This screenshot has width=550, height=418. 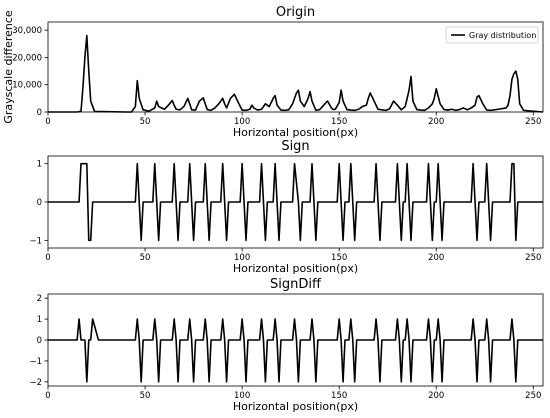 What do you see at coordinates (35, 383) in the screenshot?
I see `y-tick-label: −2` at bounding box center [35, 383].